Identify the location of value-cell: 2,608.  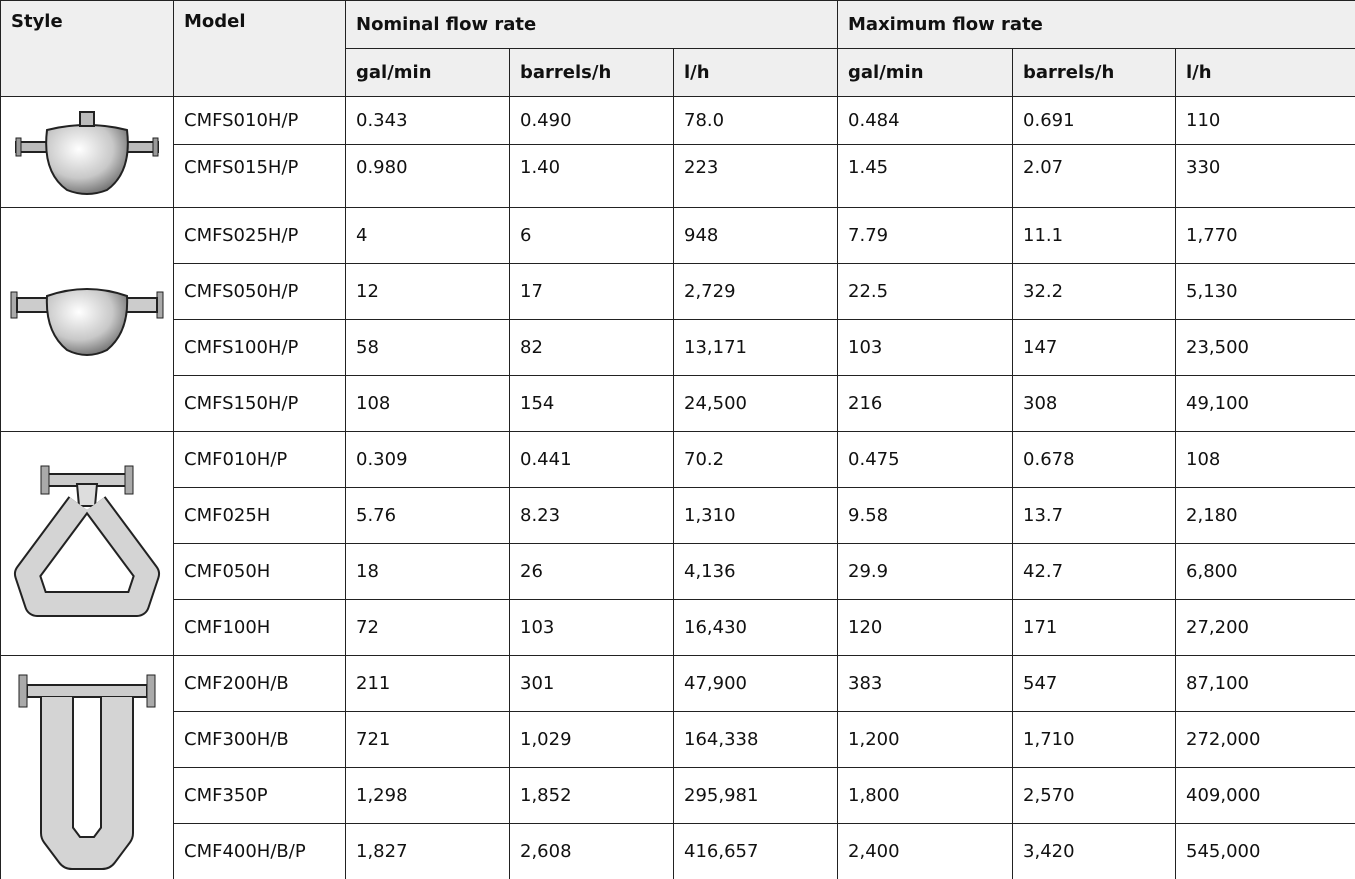
(591, 851).